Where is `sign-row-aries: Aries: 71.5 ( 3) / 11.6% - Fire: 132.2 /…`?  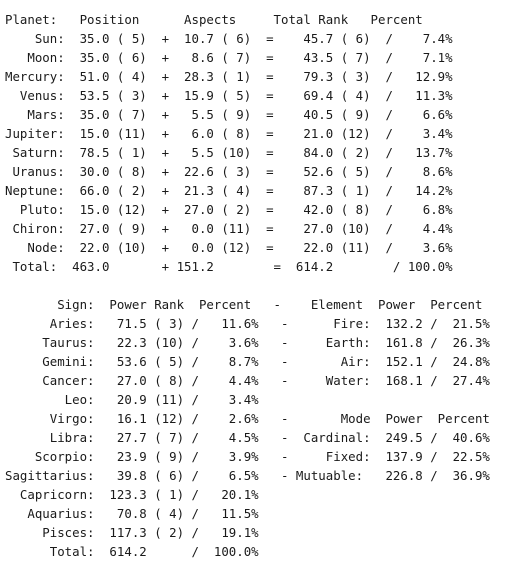
sign-row-aries: Aries: 71.5 ( 3) / 11.6% - Fire: 132.2 /… is located at coordinates (247, 323).